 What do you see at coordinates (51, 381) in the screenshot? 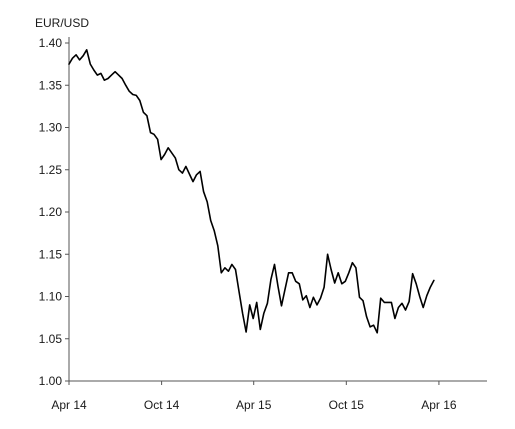
I see `y-tick-label: 1.00` at bounding box center [51, 381].